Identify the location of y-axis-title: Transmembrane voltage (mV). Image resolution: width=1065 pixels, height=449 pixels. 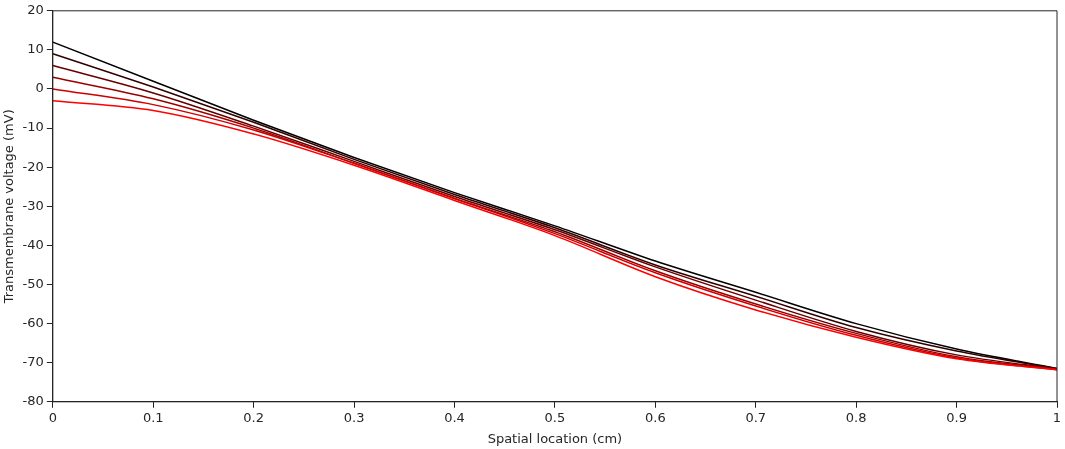
(9, 207).